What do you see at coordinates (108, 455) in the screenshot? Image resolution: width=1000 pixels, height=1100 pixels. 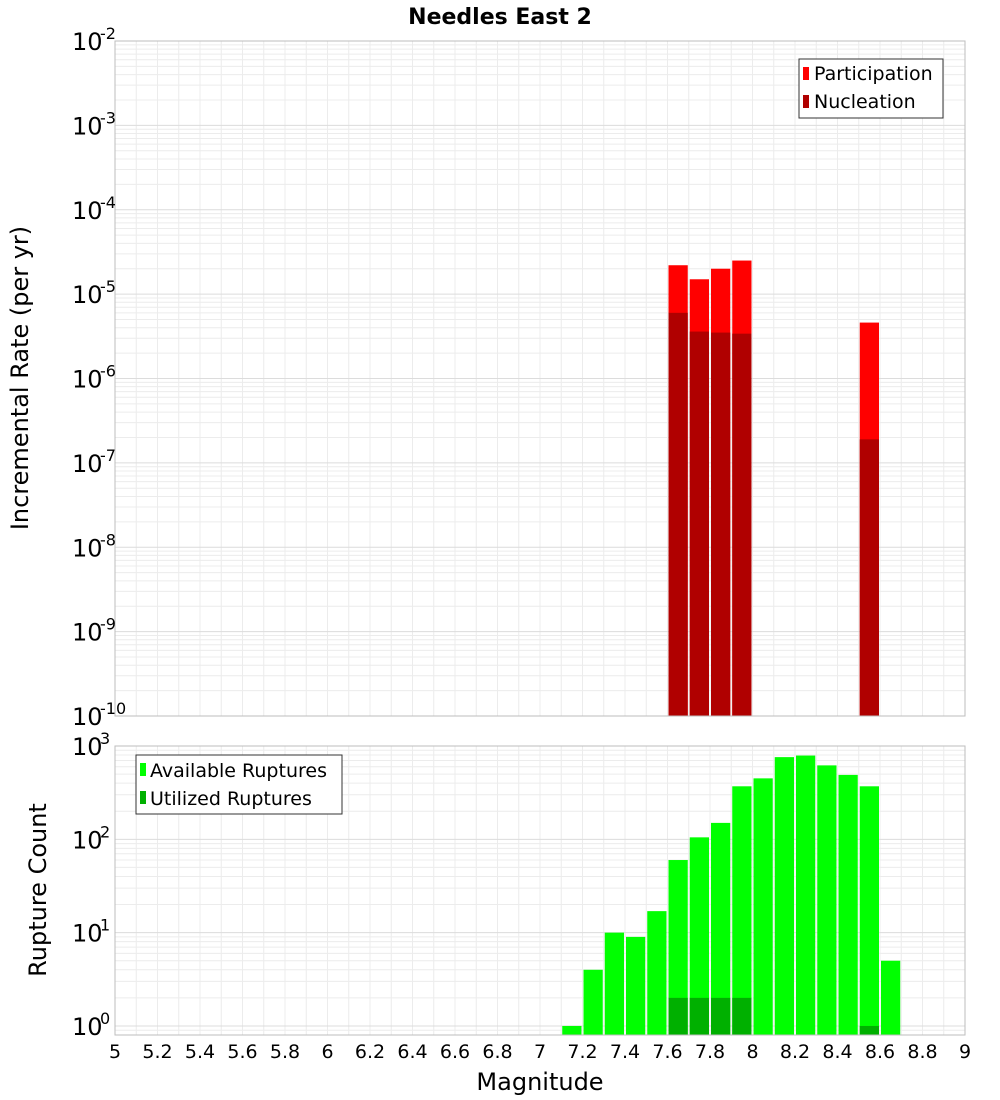 I see `y-tick-exponent: -7` at bounding box center [108, 455].